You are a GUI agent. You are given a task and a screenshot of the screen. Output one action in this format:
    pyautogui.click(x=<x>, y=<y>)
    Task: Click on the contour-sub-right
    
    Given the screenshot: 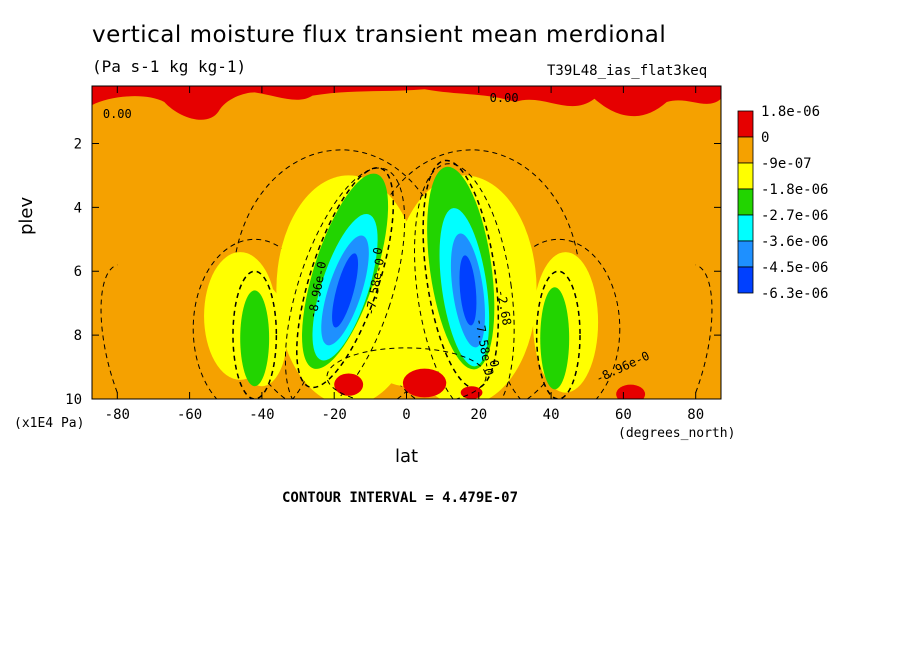 What is the action you would take?
    pyautogui.click(x=558, y=334)
    